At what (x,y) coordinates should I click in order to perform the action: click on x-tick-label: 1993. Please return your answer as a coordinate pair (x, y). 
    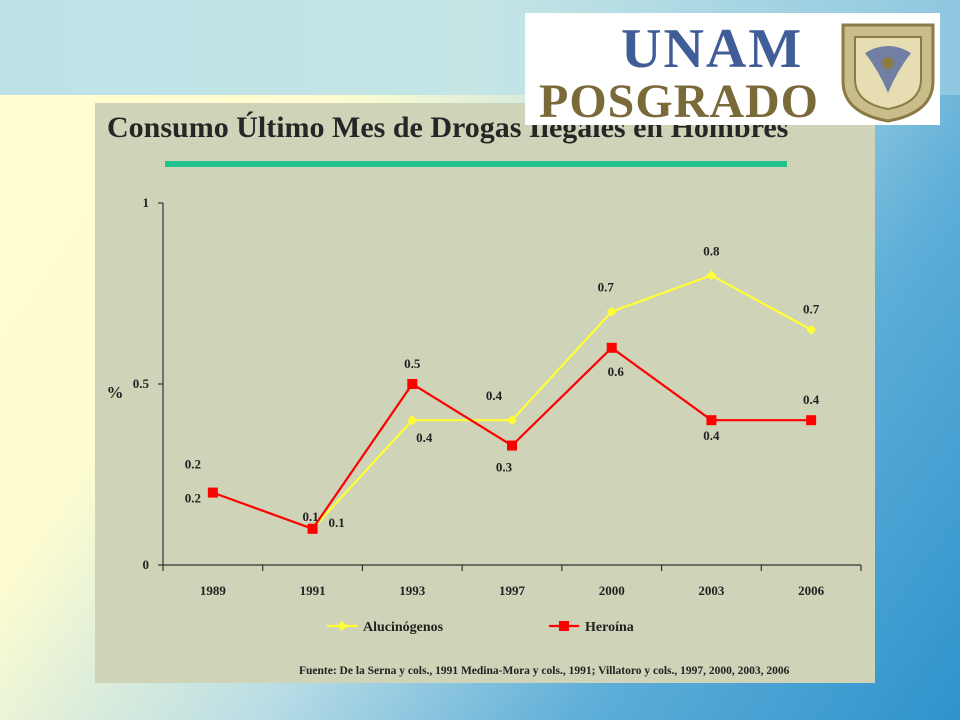
    Looking at the image, I should click on (412, 590).